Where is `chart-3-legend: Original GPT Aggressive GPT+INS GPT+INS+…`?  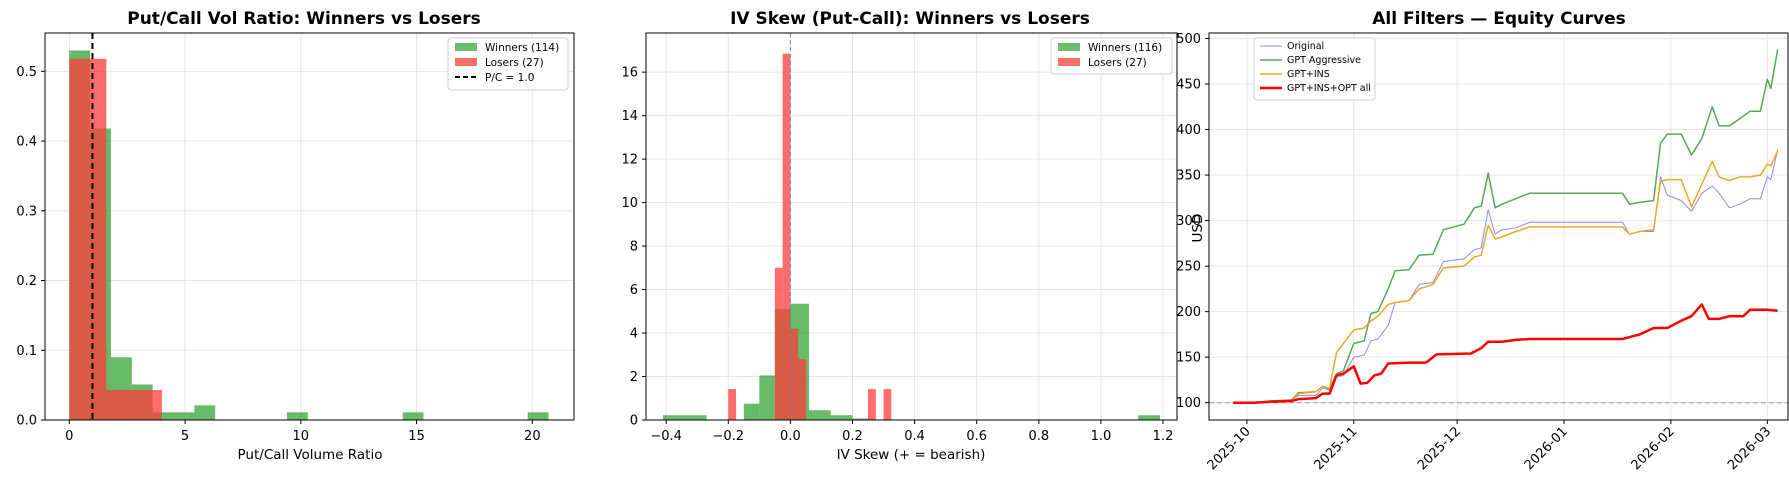 chart-3-legend: Original GPT Aggressive GPT+INS GPT+INS+… is located at coordinates (1314, 69).